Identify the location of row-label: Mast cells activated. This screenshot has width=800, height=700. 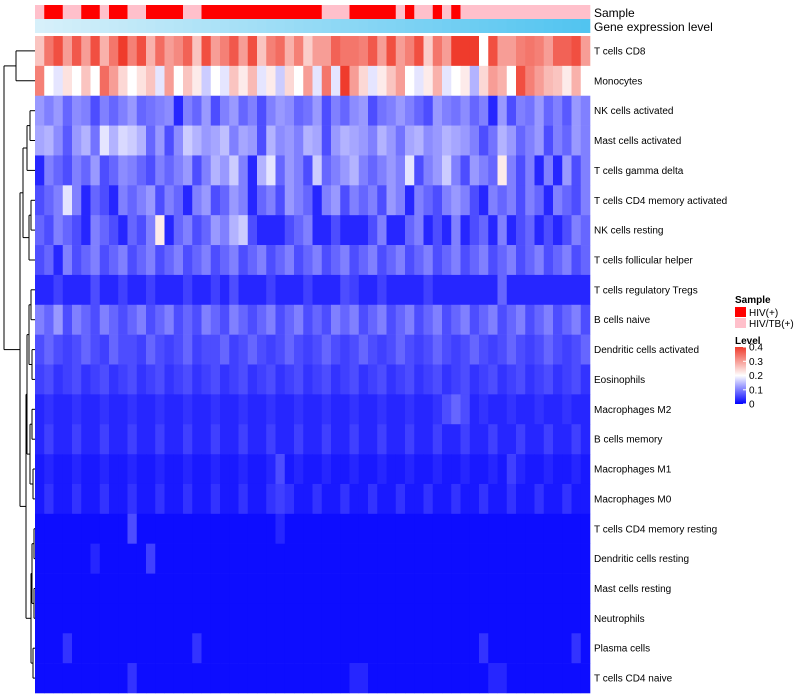
(637, 141).